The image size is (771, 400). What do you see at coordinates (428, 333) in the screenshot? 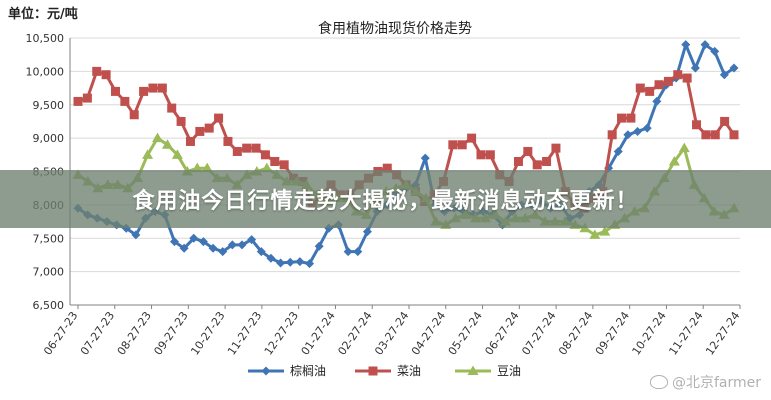
I see `x-tick-label: 04-27-24` at bounding box center [428, 333].